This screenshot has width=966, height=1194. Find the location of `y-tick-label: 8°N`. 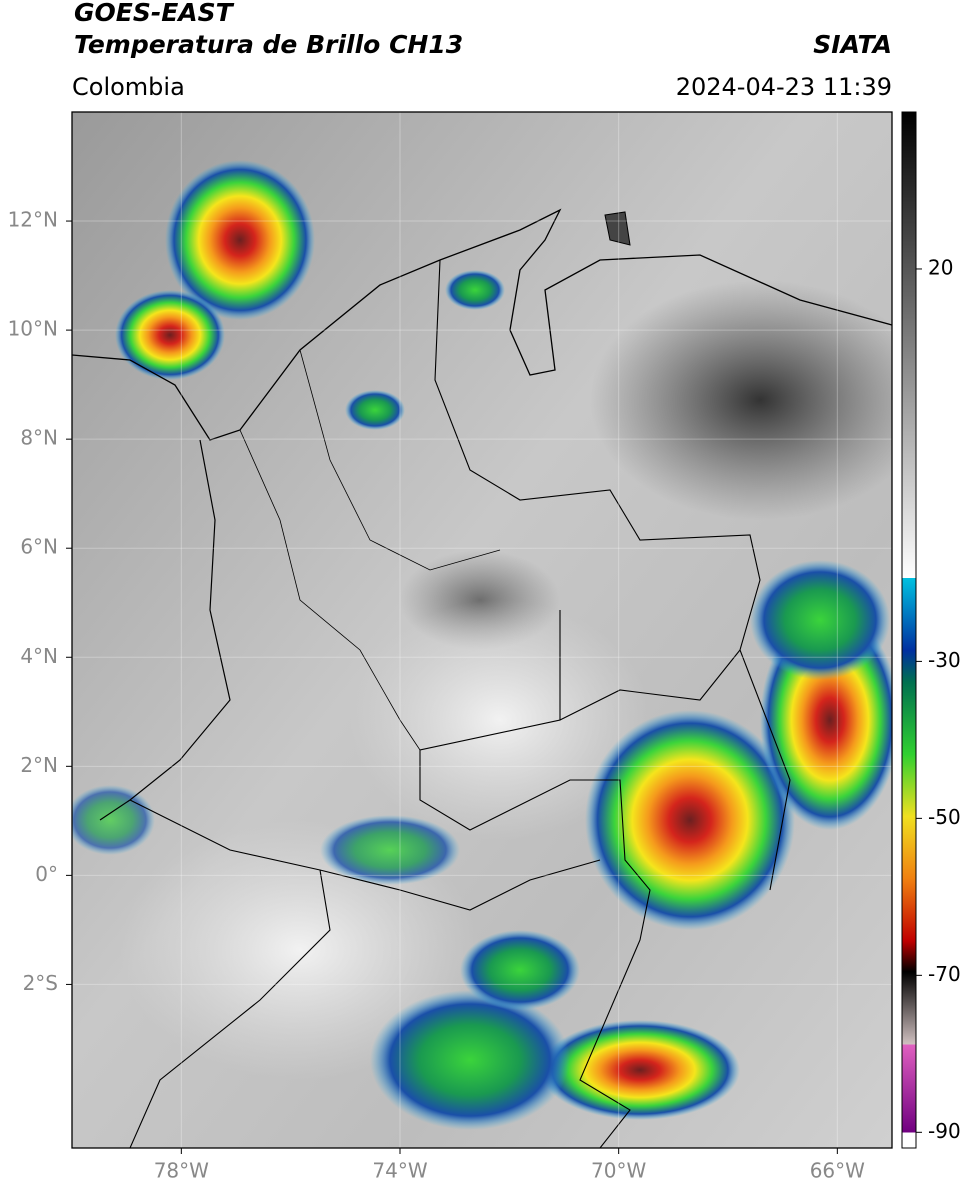

y-tick-label: 8°N is located at coordinates (39, 438).